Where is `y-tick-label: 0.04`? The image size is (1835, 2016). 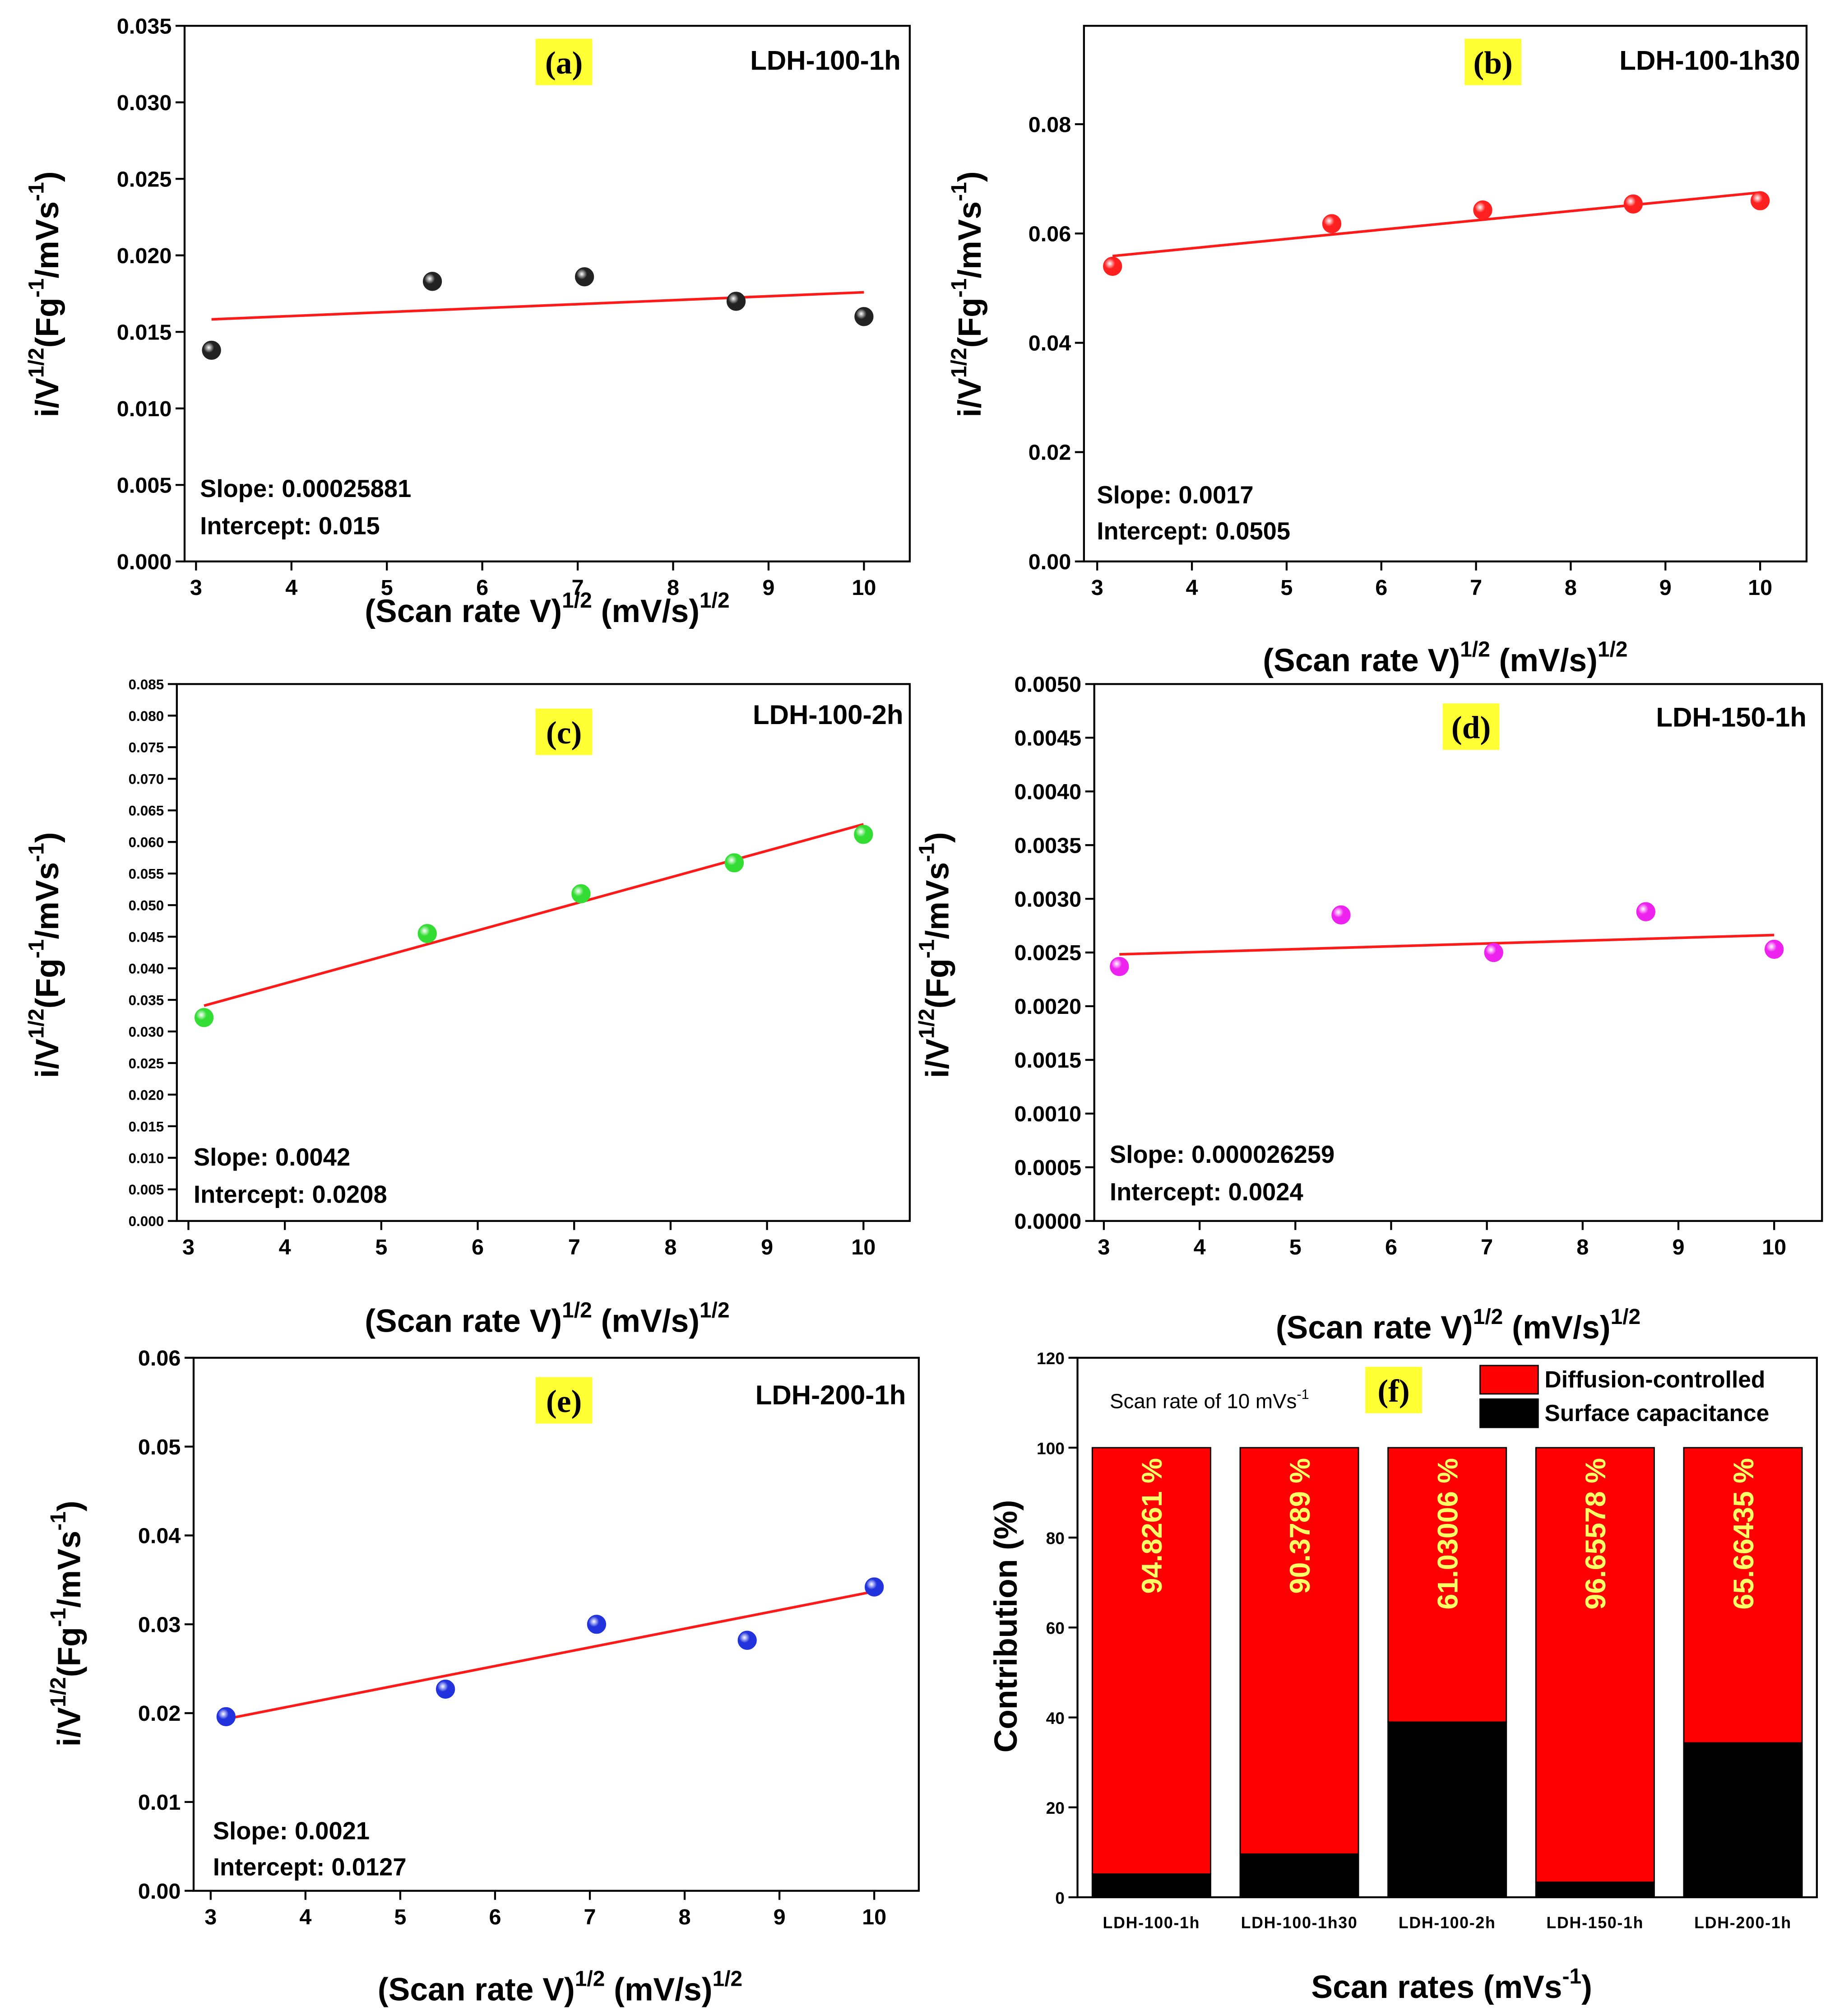 y-tick-label: 0.04 is located at coordinates (1050, 343).